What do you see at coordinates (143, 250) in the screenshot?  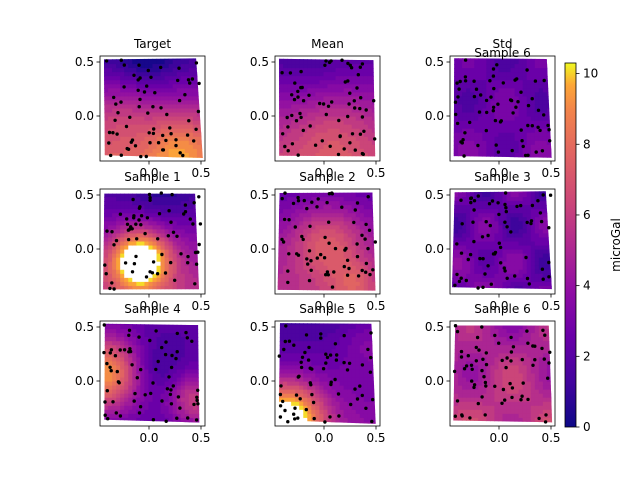 I see `panel-4: 0.5 0.0 0.0 0.5` at bounding box center [143, 250].